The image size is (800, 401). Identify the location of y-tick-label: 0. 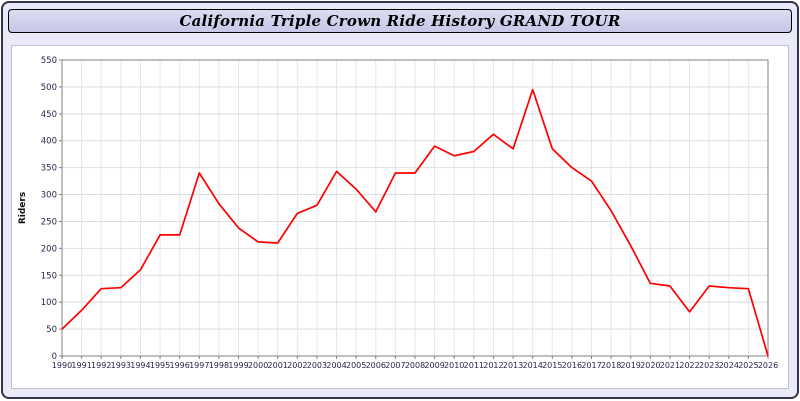
(54, 357).